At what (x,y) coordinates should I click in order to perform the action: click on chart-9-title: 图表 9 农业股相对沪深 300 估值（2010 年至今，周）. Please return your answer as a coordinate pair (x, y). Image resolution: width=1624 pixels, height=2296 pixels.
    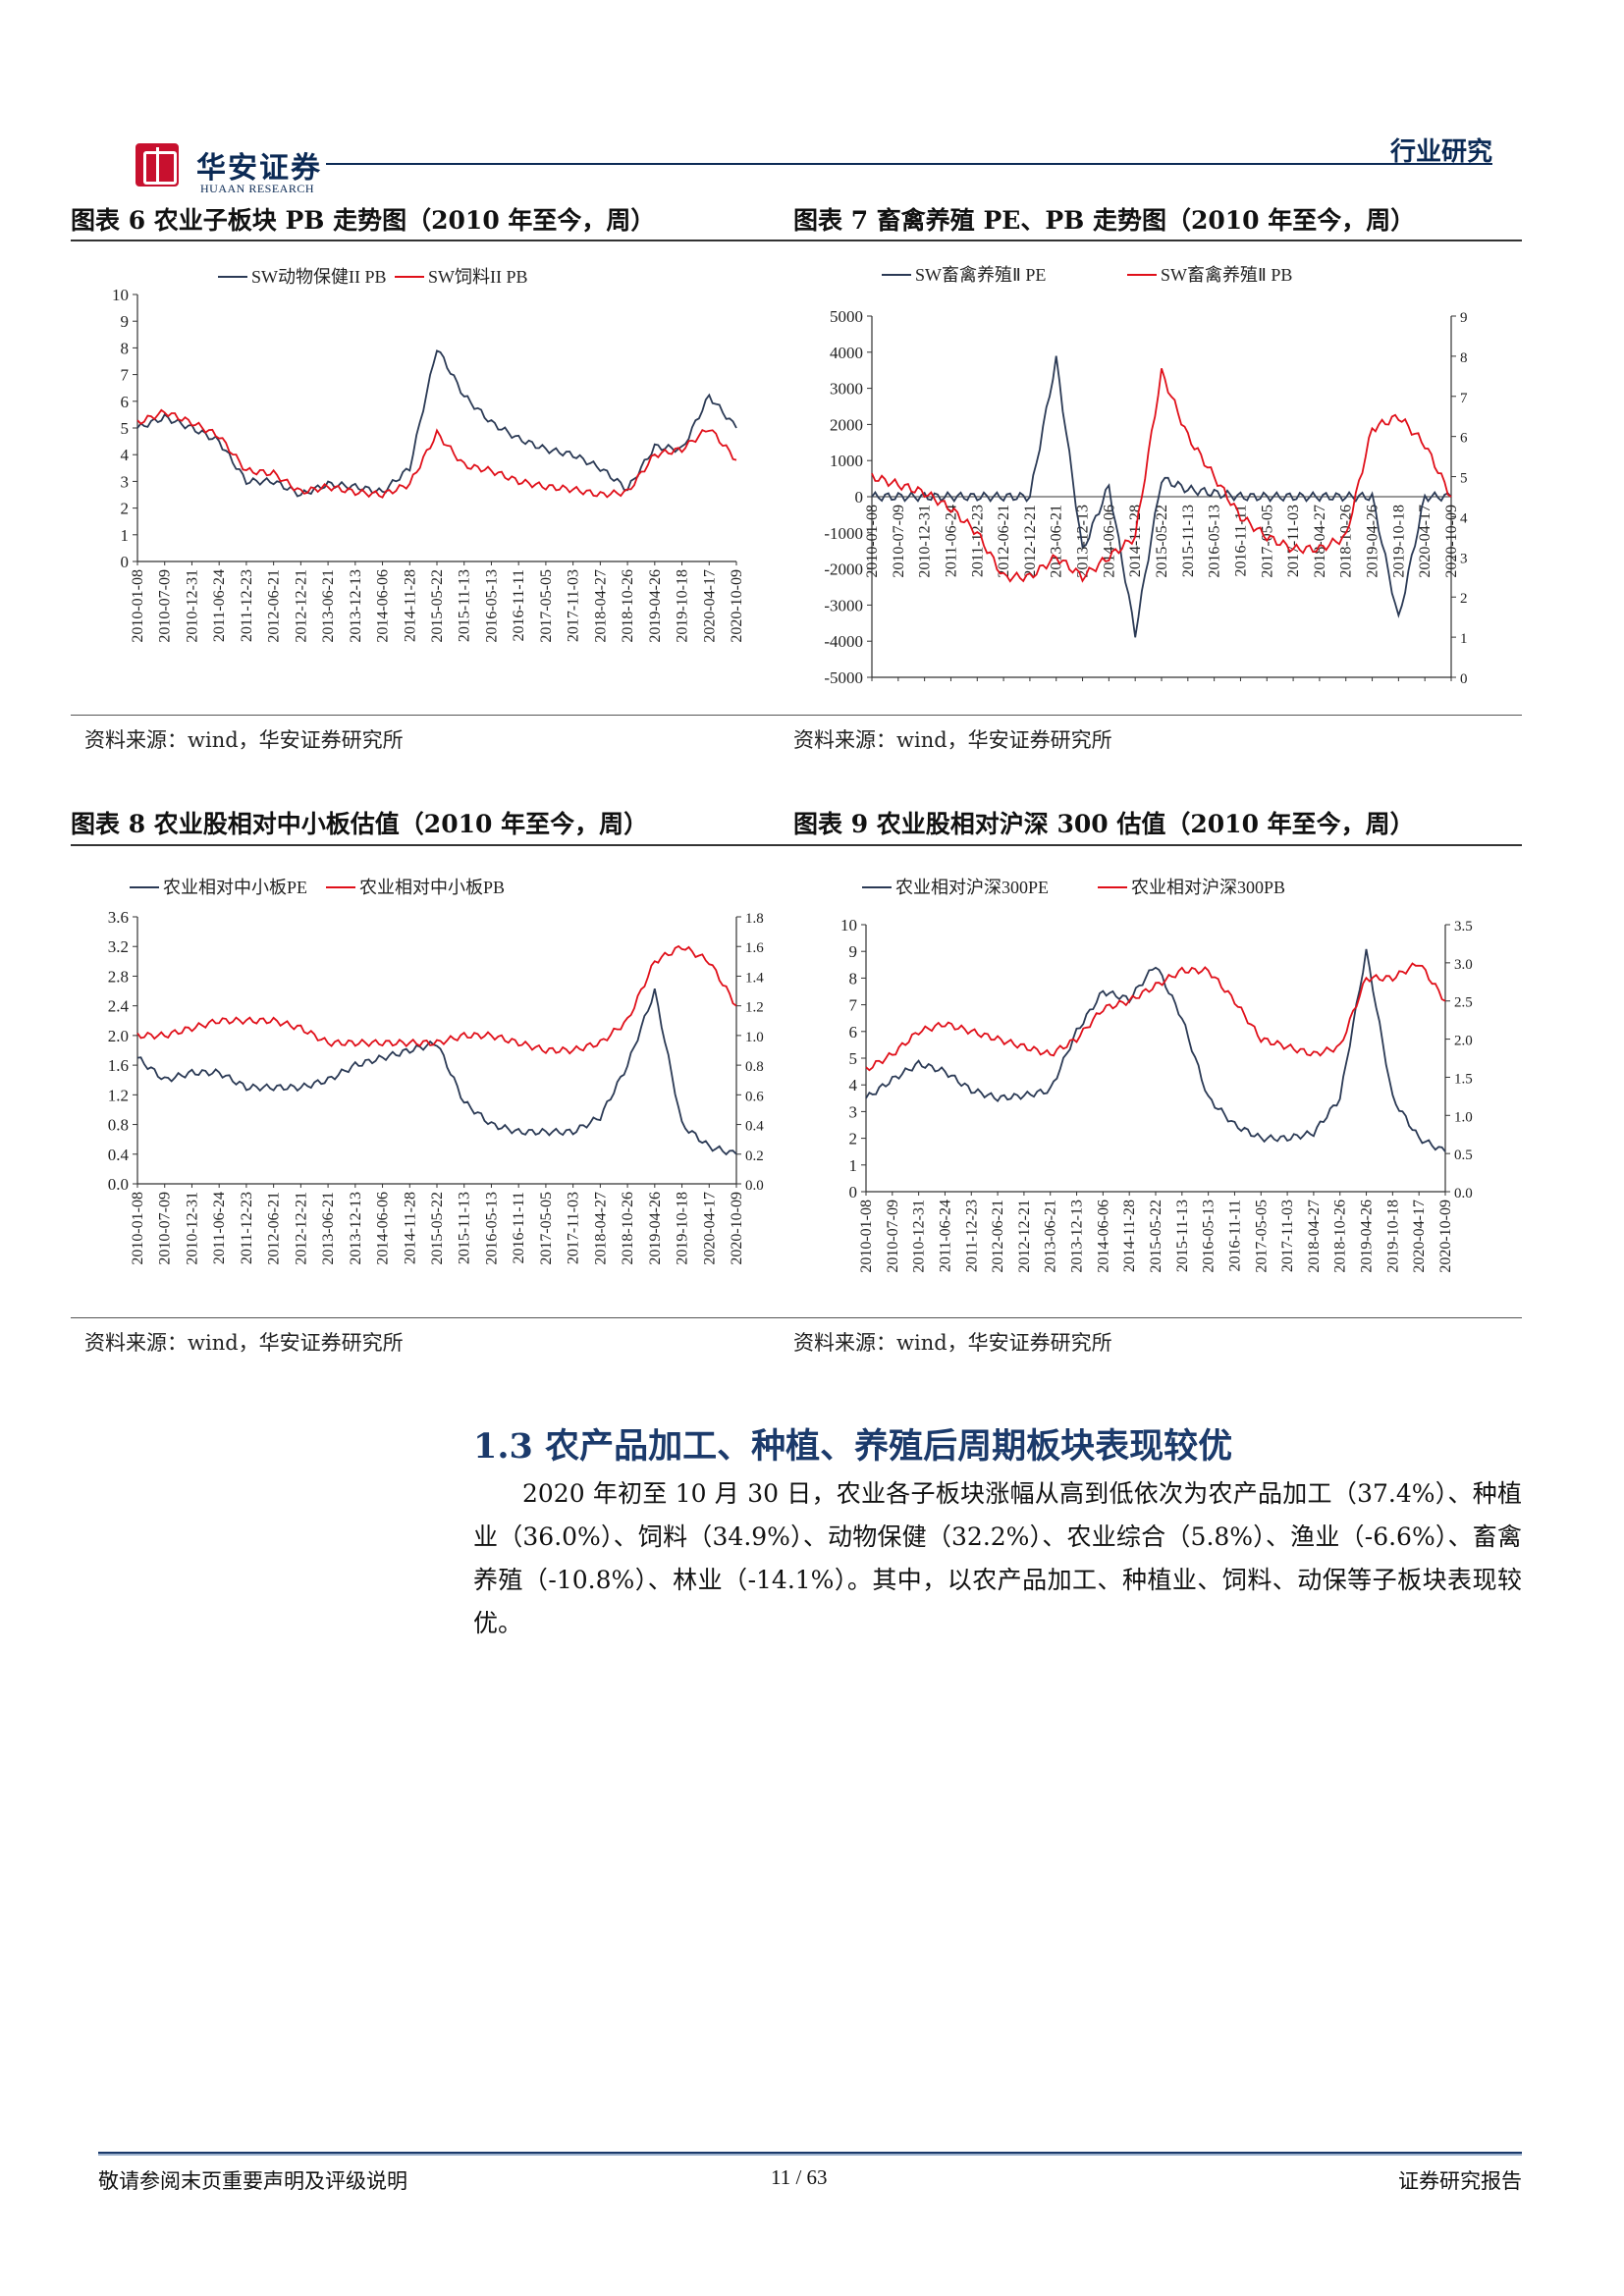
    Looking at the image, I should click on (1104, 824).